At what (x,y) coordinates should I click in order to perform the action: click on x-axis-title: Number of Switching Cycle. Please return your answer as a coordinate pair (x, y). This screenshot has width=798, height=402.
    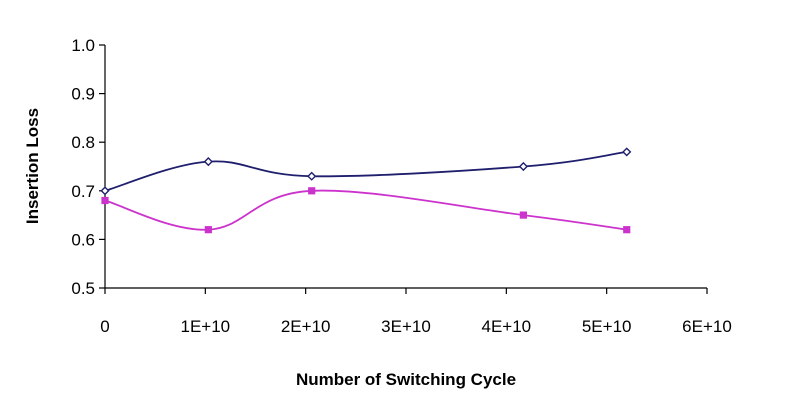
    Looking at the image, I should click on (406, 379).